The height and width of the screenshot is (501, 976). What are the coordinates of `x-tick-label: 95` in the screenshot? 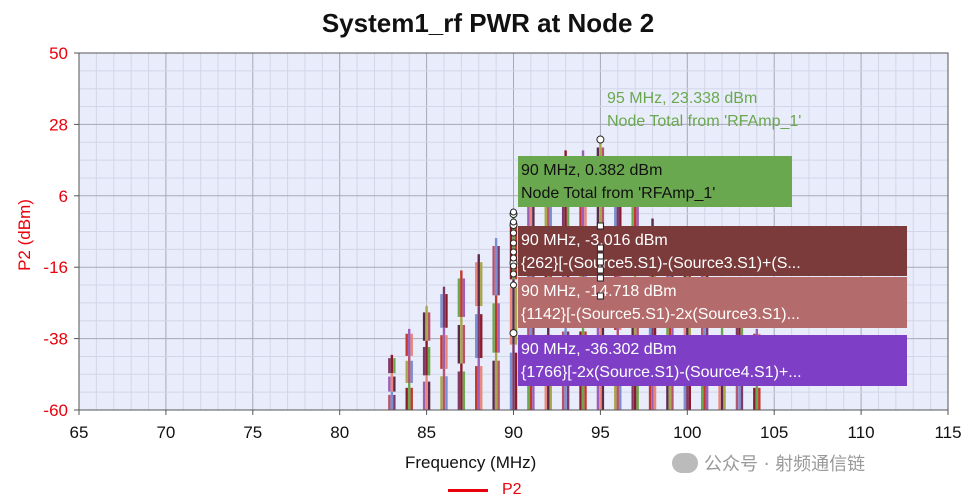 It's located at (600, 432).